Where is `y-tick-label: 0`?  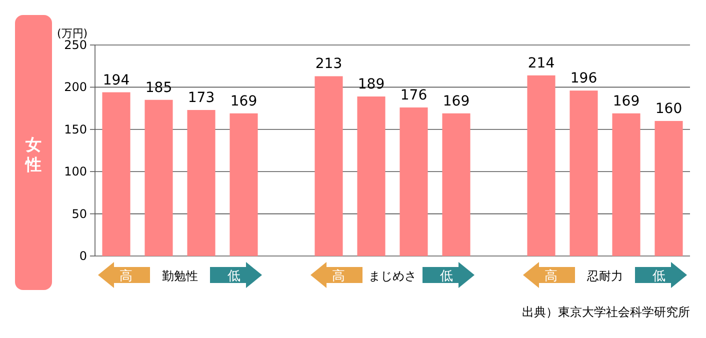 y-tick-label: 0 is located at coordinates (83, 256).